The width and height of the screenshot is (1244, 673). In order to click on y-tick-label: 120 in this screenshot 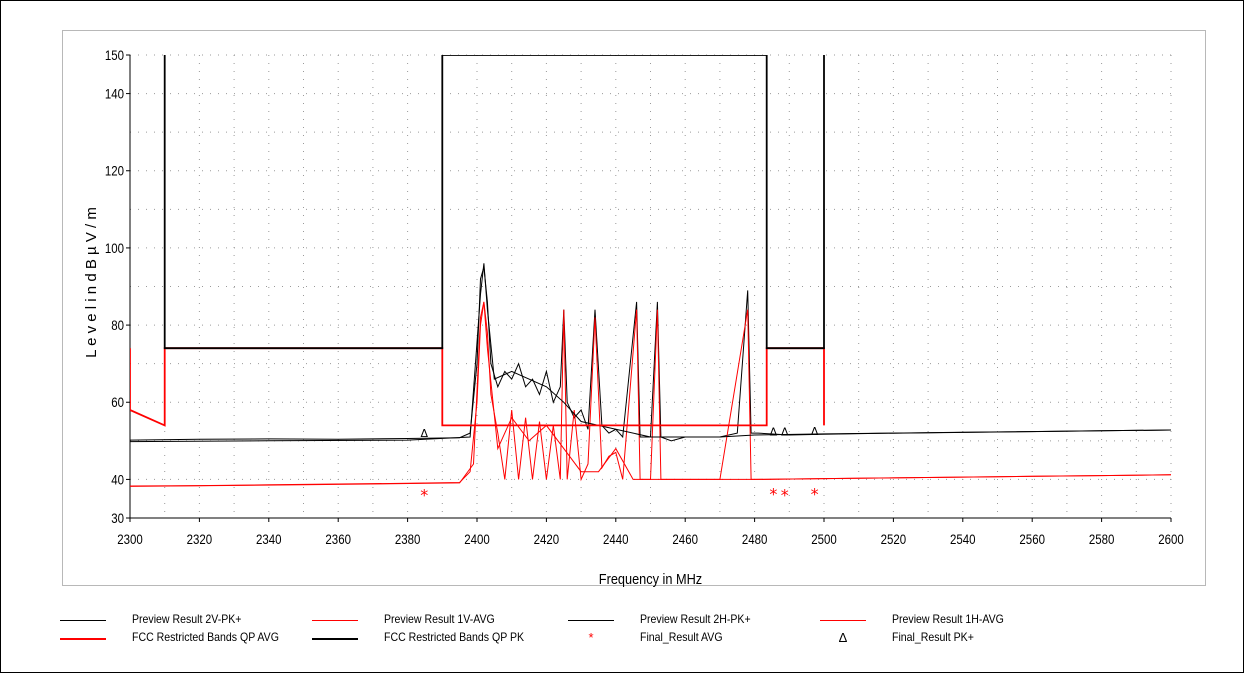, I will do `click(114, 171)`.